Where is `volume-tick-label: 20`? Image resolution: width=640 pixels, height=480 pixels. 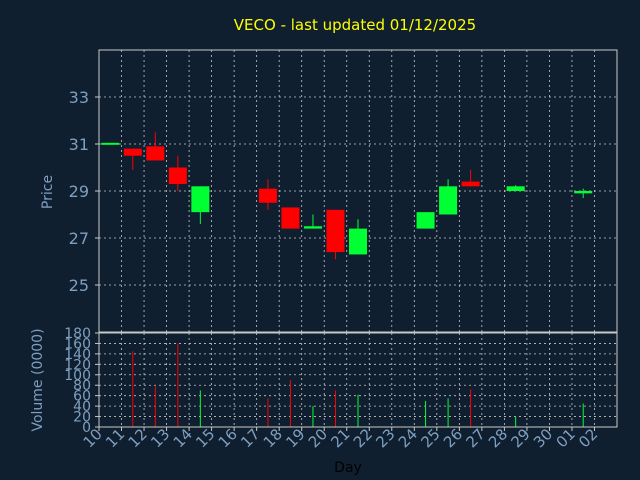
volume-tick-label: 20 is located at coordinates (82, 418).